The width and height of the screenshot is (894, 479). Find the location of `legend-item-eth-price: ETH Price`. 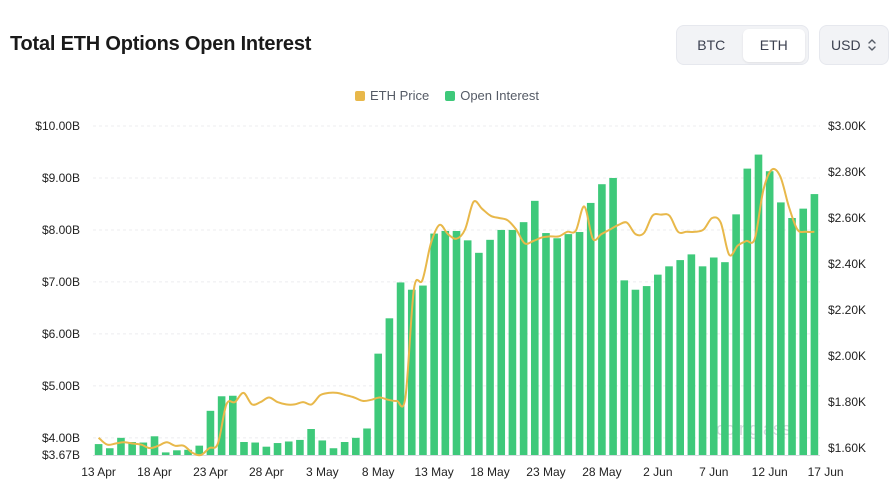

legend-item-eth-price: ETH Price is located at coordinates (392, 95).